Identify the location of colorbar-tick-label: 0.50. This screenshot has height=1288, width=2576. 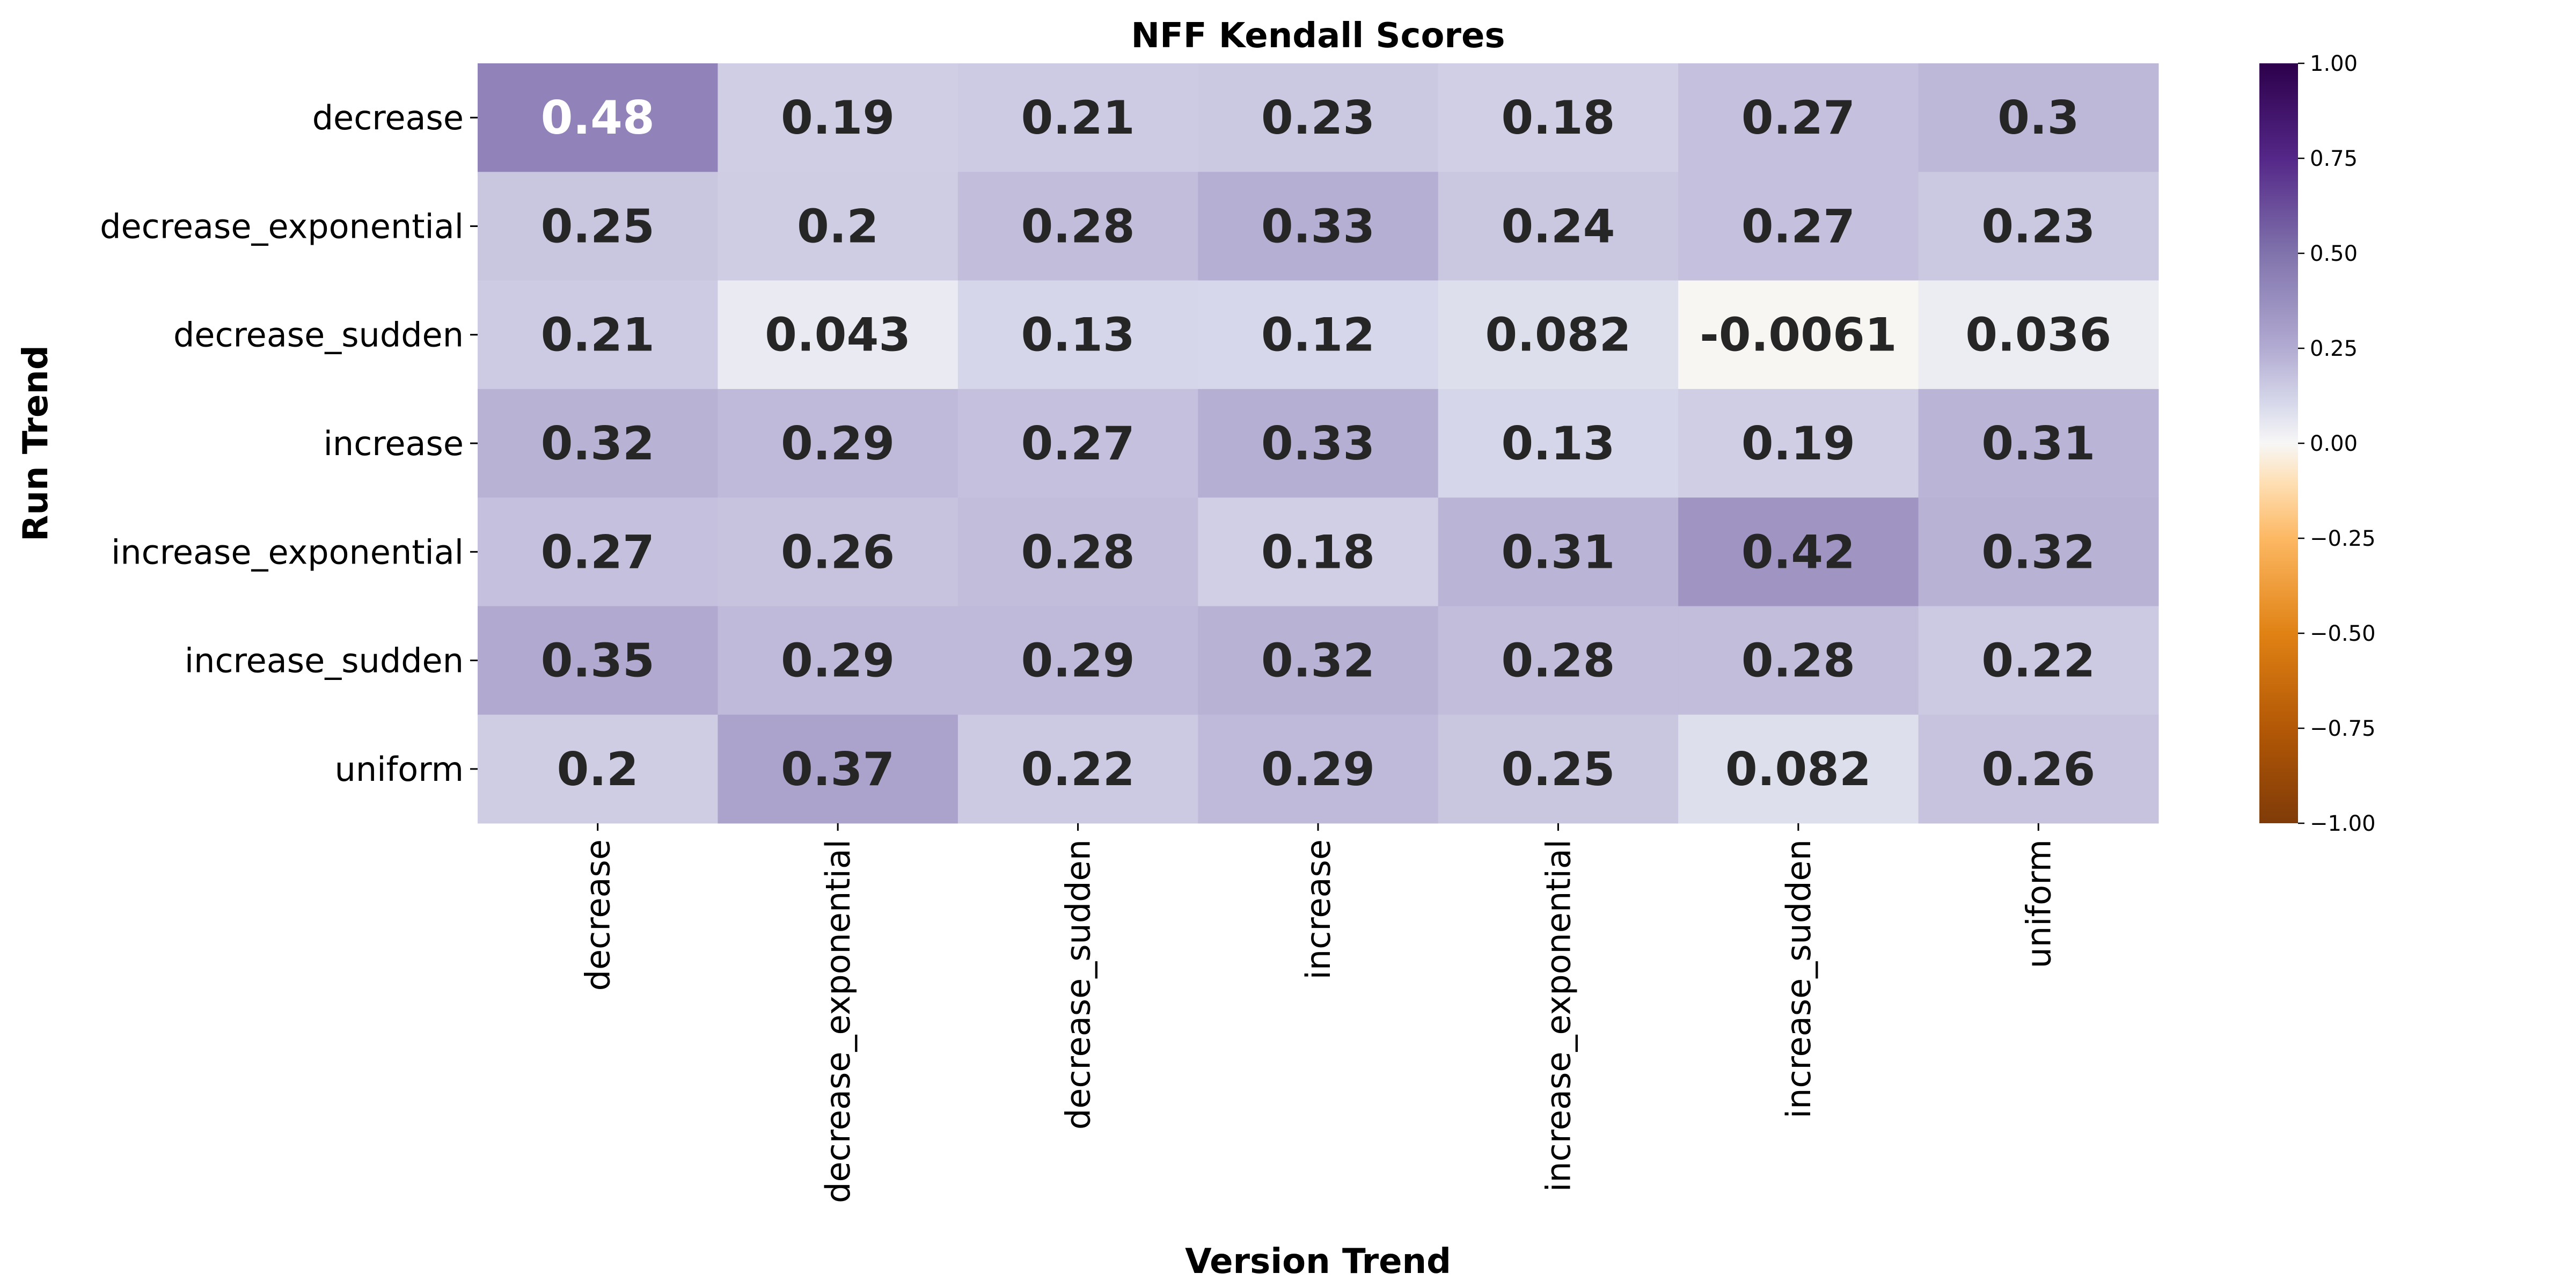
(2334, 253).